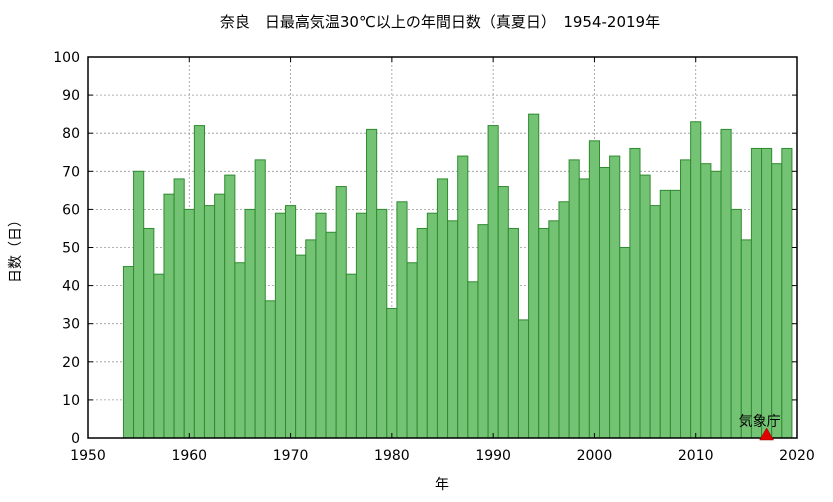 The height and width of the screenshot is (502, 833). Describe the element at coordinates (189, 456) in the screenshot. I see `x-tick-label: 1960` at that location.